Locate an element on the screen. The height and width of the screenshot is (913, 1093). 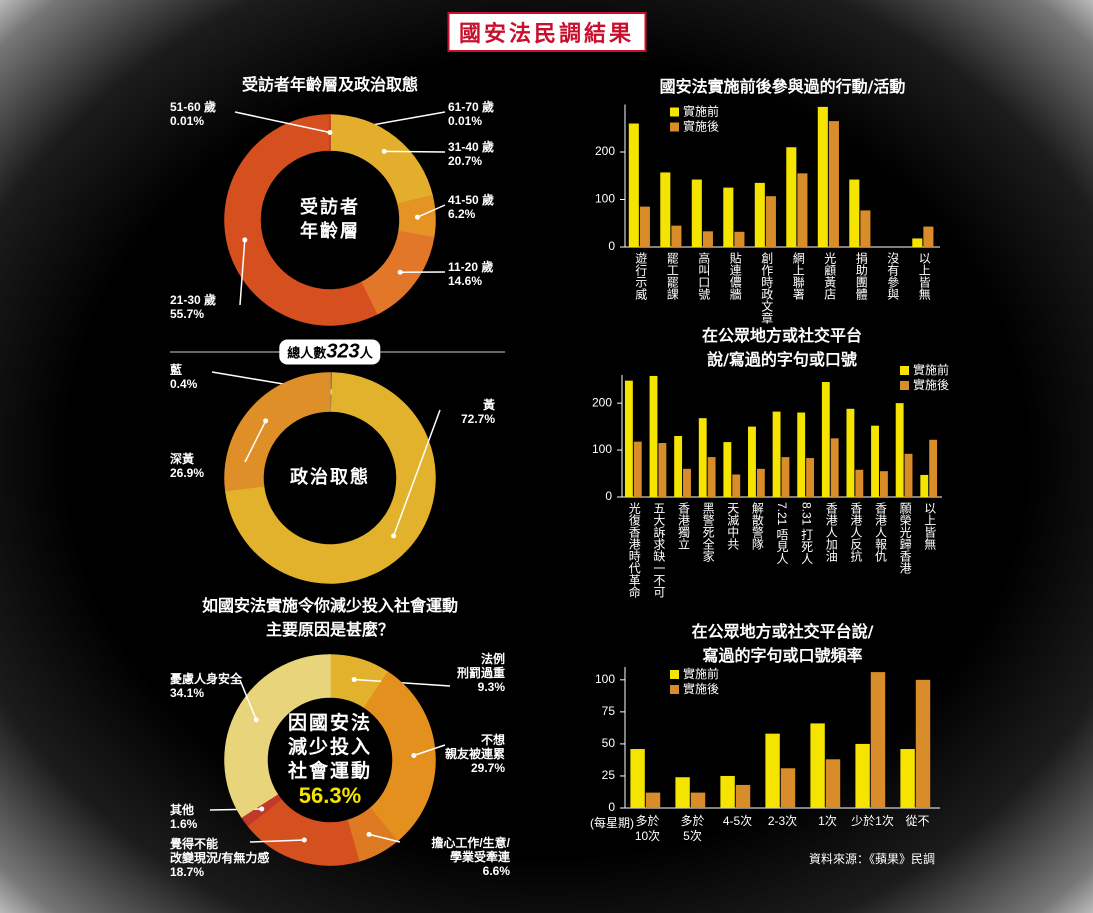
x-tick-label: 解散警隊 is located at coordinates (757, 526).